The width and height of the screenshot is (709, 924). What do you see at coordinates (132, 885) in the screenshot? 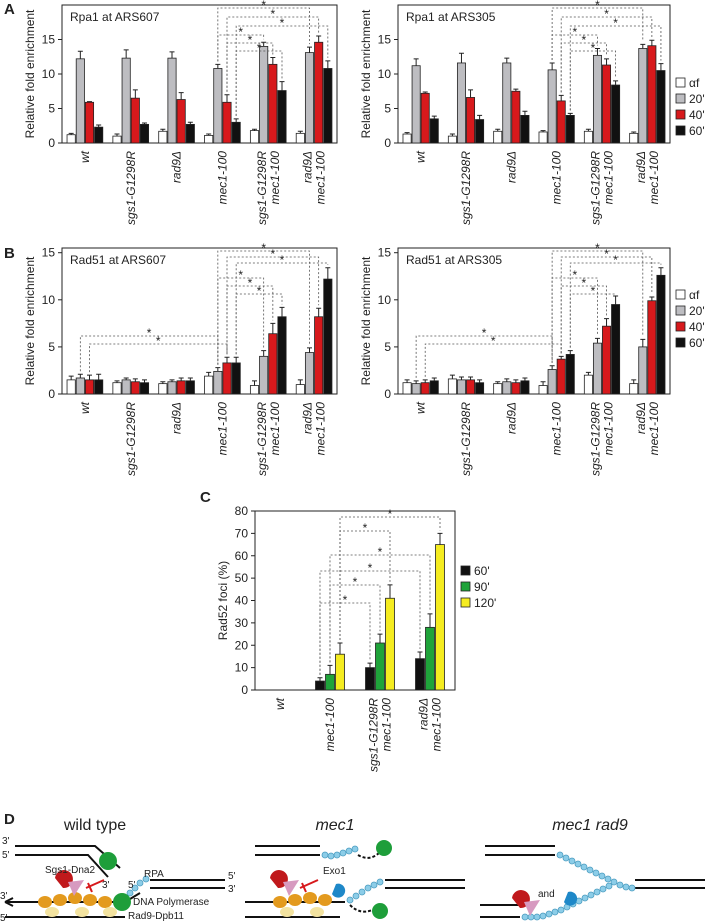
I see `strand-end: 5'` at bounding box center [132, 885].